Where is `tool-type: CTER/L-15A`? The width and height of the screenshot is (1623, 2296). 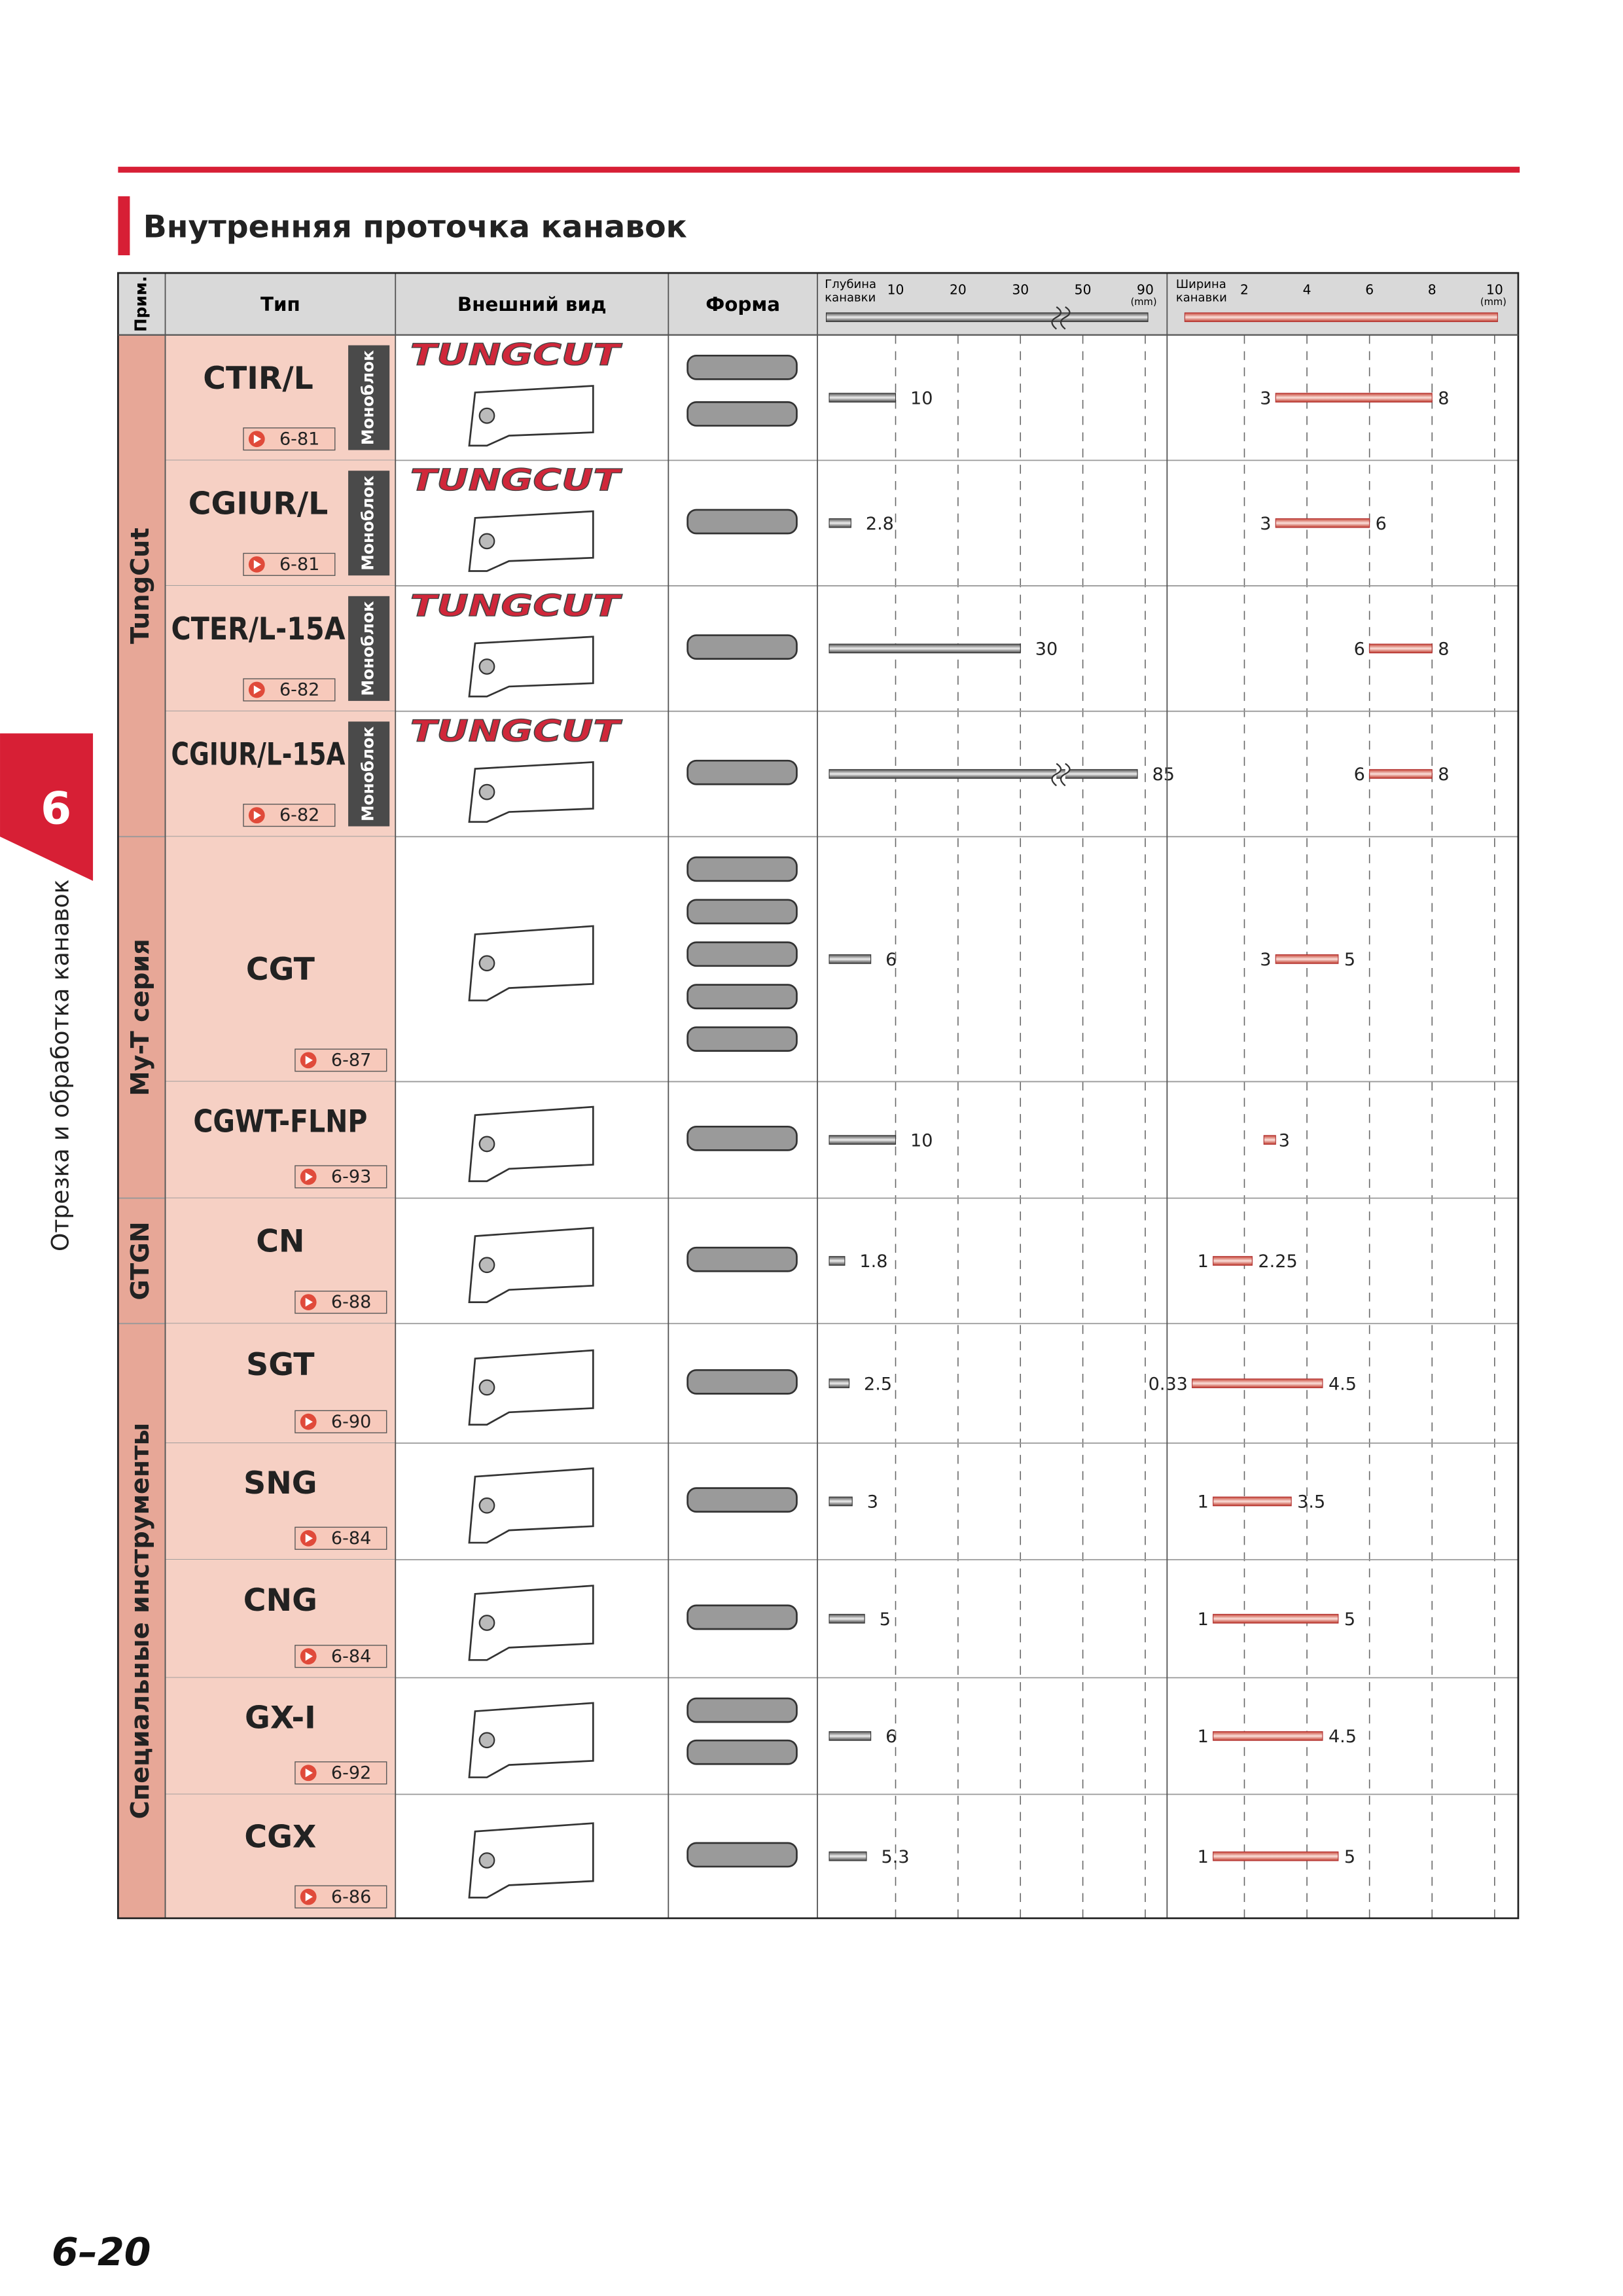 tool-type: CTER/L-15A is located at coordinates (258, 629).